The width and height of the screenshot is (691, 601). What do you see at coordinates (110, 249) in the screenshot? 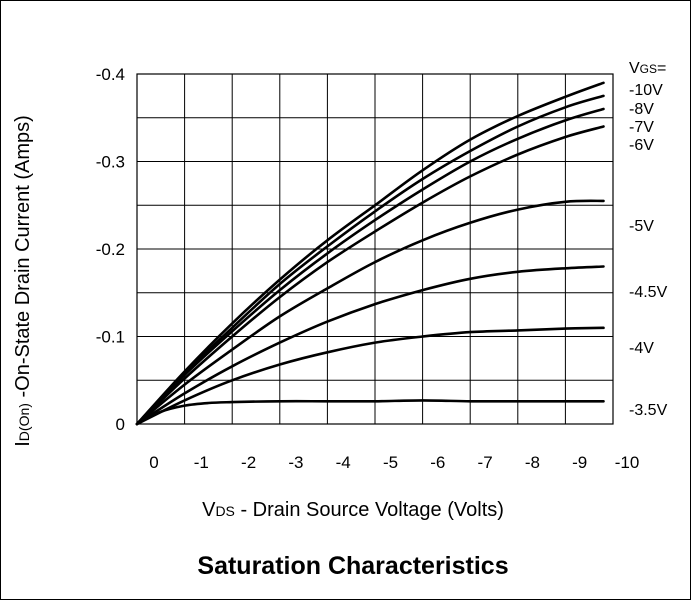
I see `y-tick-label: -0.2` at bounding box center [110, 249].